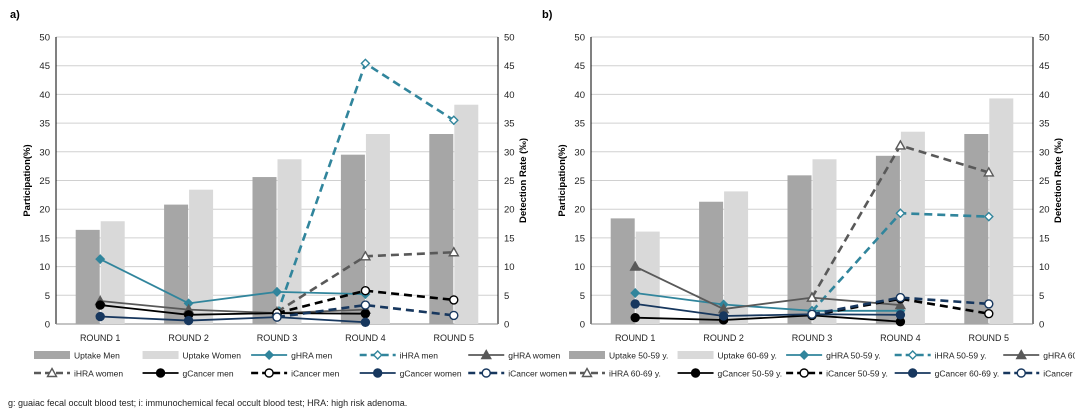 Image resolution: width=1075 pixels, height=412 pixels. Describe the element at coordinates (365, 311) in the screenshot. I see `line-icancer-women` at that location.